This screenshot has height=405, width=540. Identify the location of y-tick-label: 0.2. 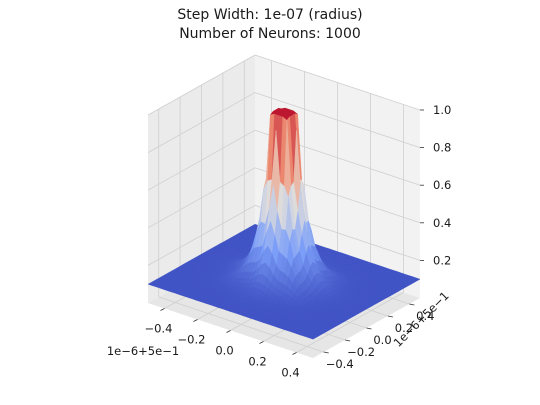
(404, 328).